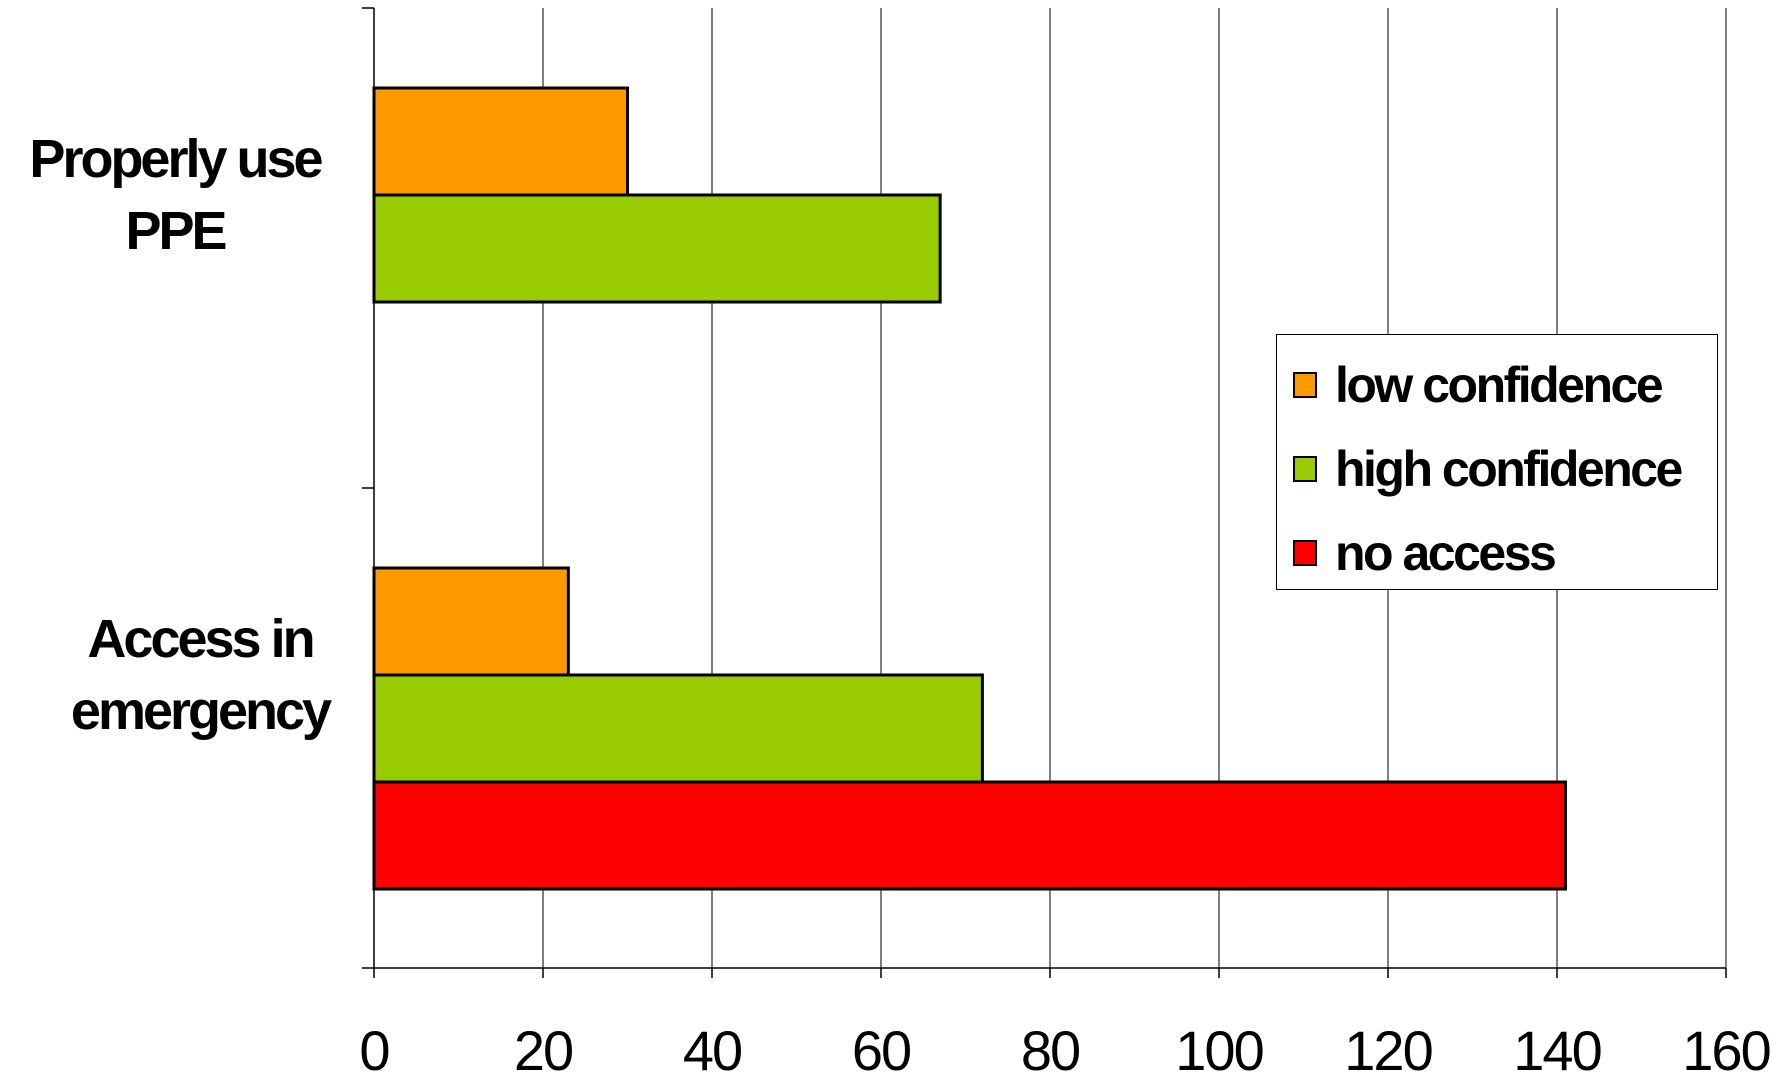  What do you see at coordinates (969, 835) in the screenshot?
I see `bar-no-access` at bounding box center [969, 835].